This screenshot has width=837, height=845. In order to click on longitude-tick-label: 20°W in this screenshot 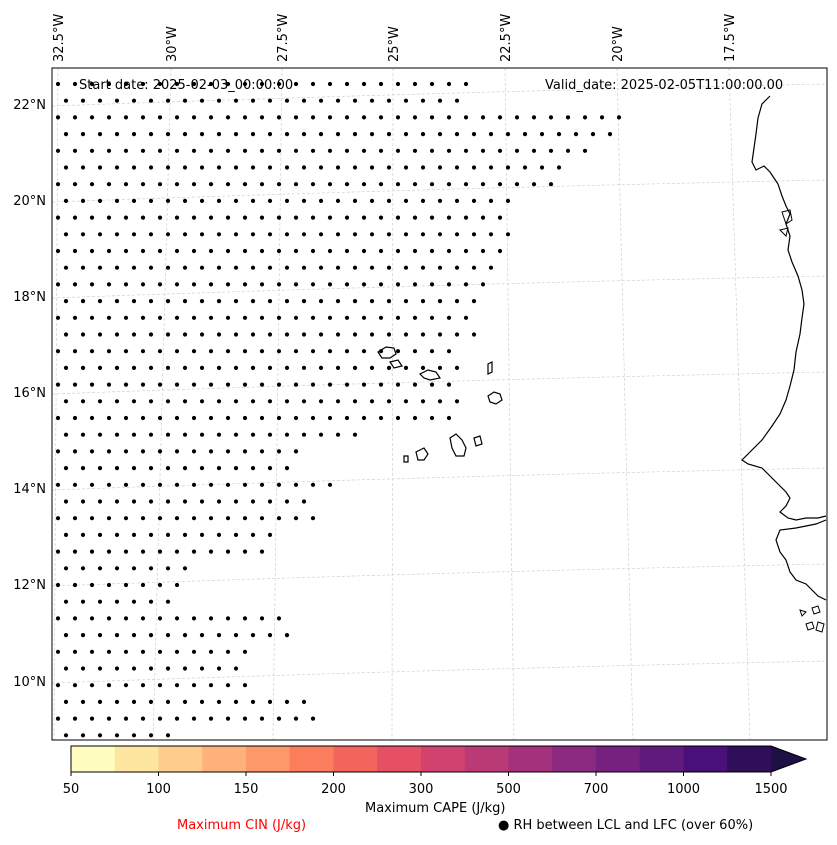, I will do `click(618, 44)`.